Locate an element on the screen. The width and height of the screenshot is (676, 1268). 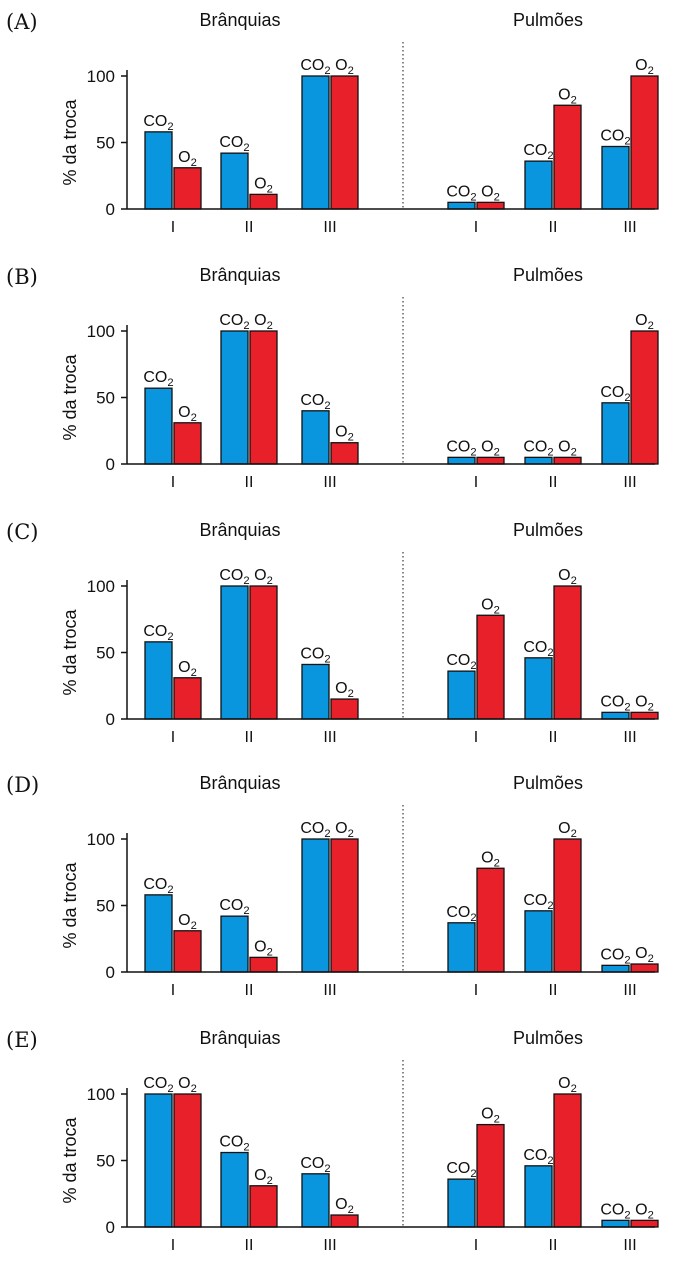
panel-label: (B) is located at coordinates (22, 277).